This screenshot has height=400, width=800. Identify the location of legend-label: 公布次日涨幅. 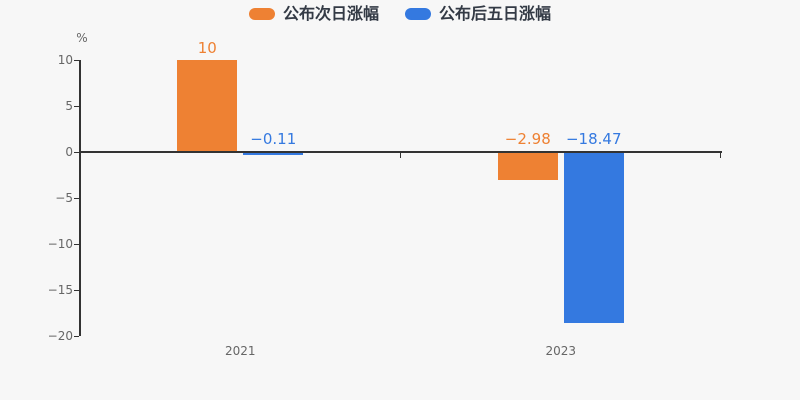
(330, 13).